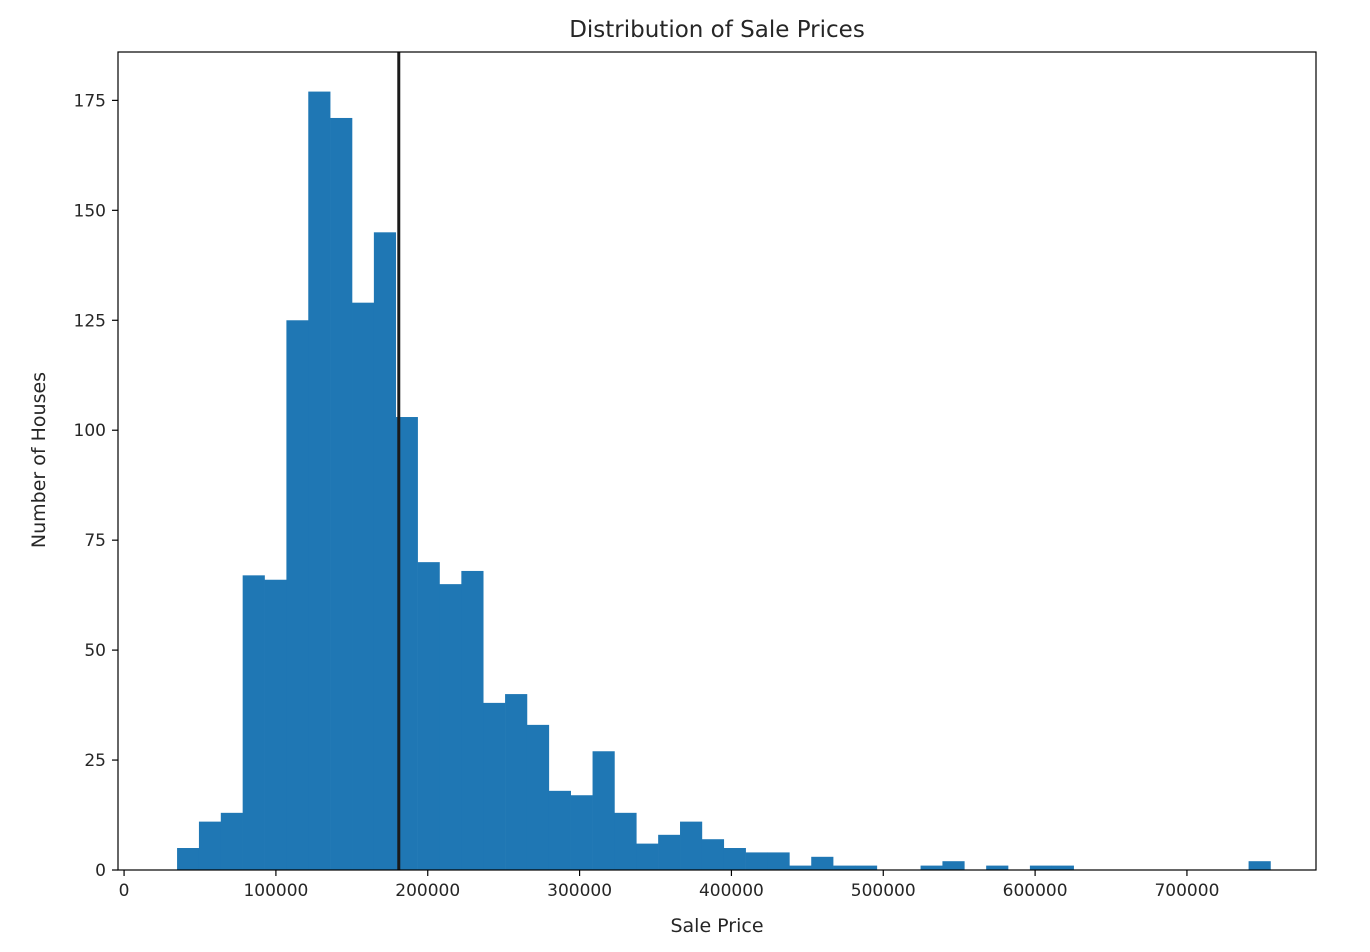 This screenshot has height=952, width=1370. I want to click on y-tick-label: 25, so click(95, 761).